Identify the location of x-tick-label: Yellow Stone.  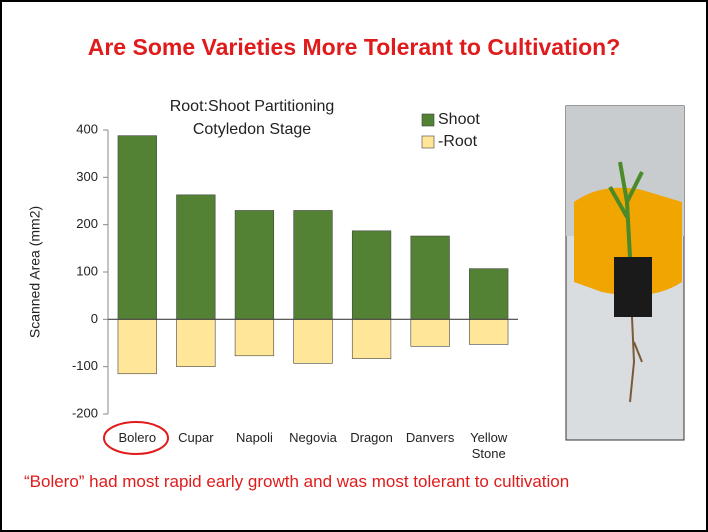
(489, 445).